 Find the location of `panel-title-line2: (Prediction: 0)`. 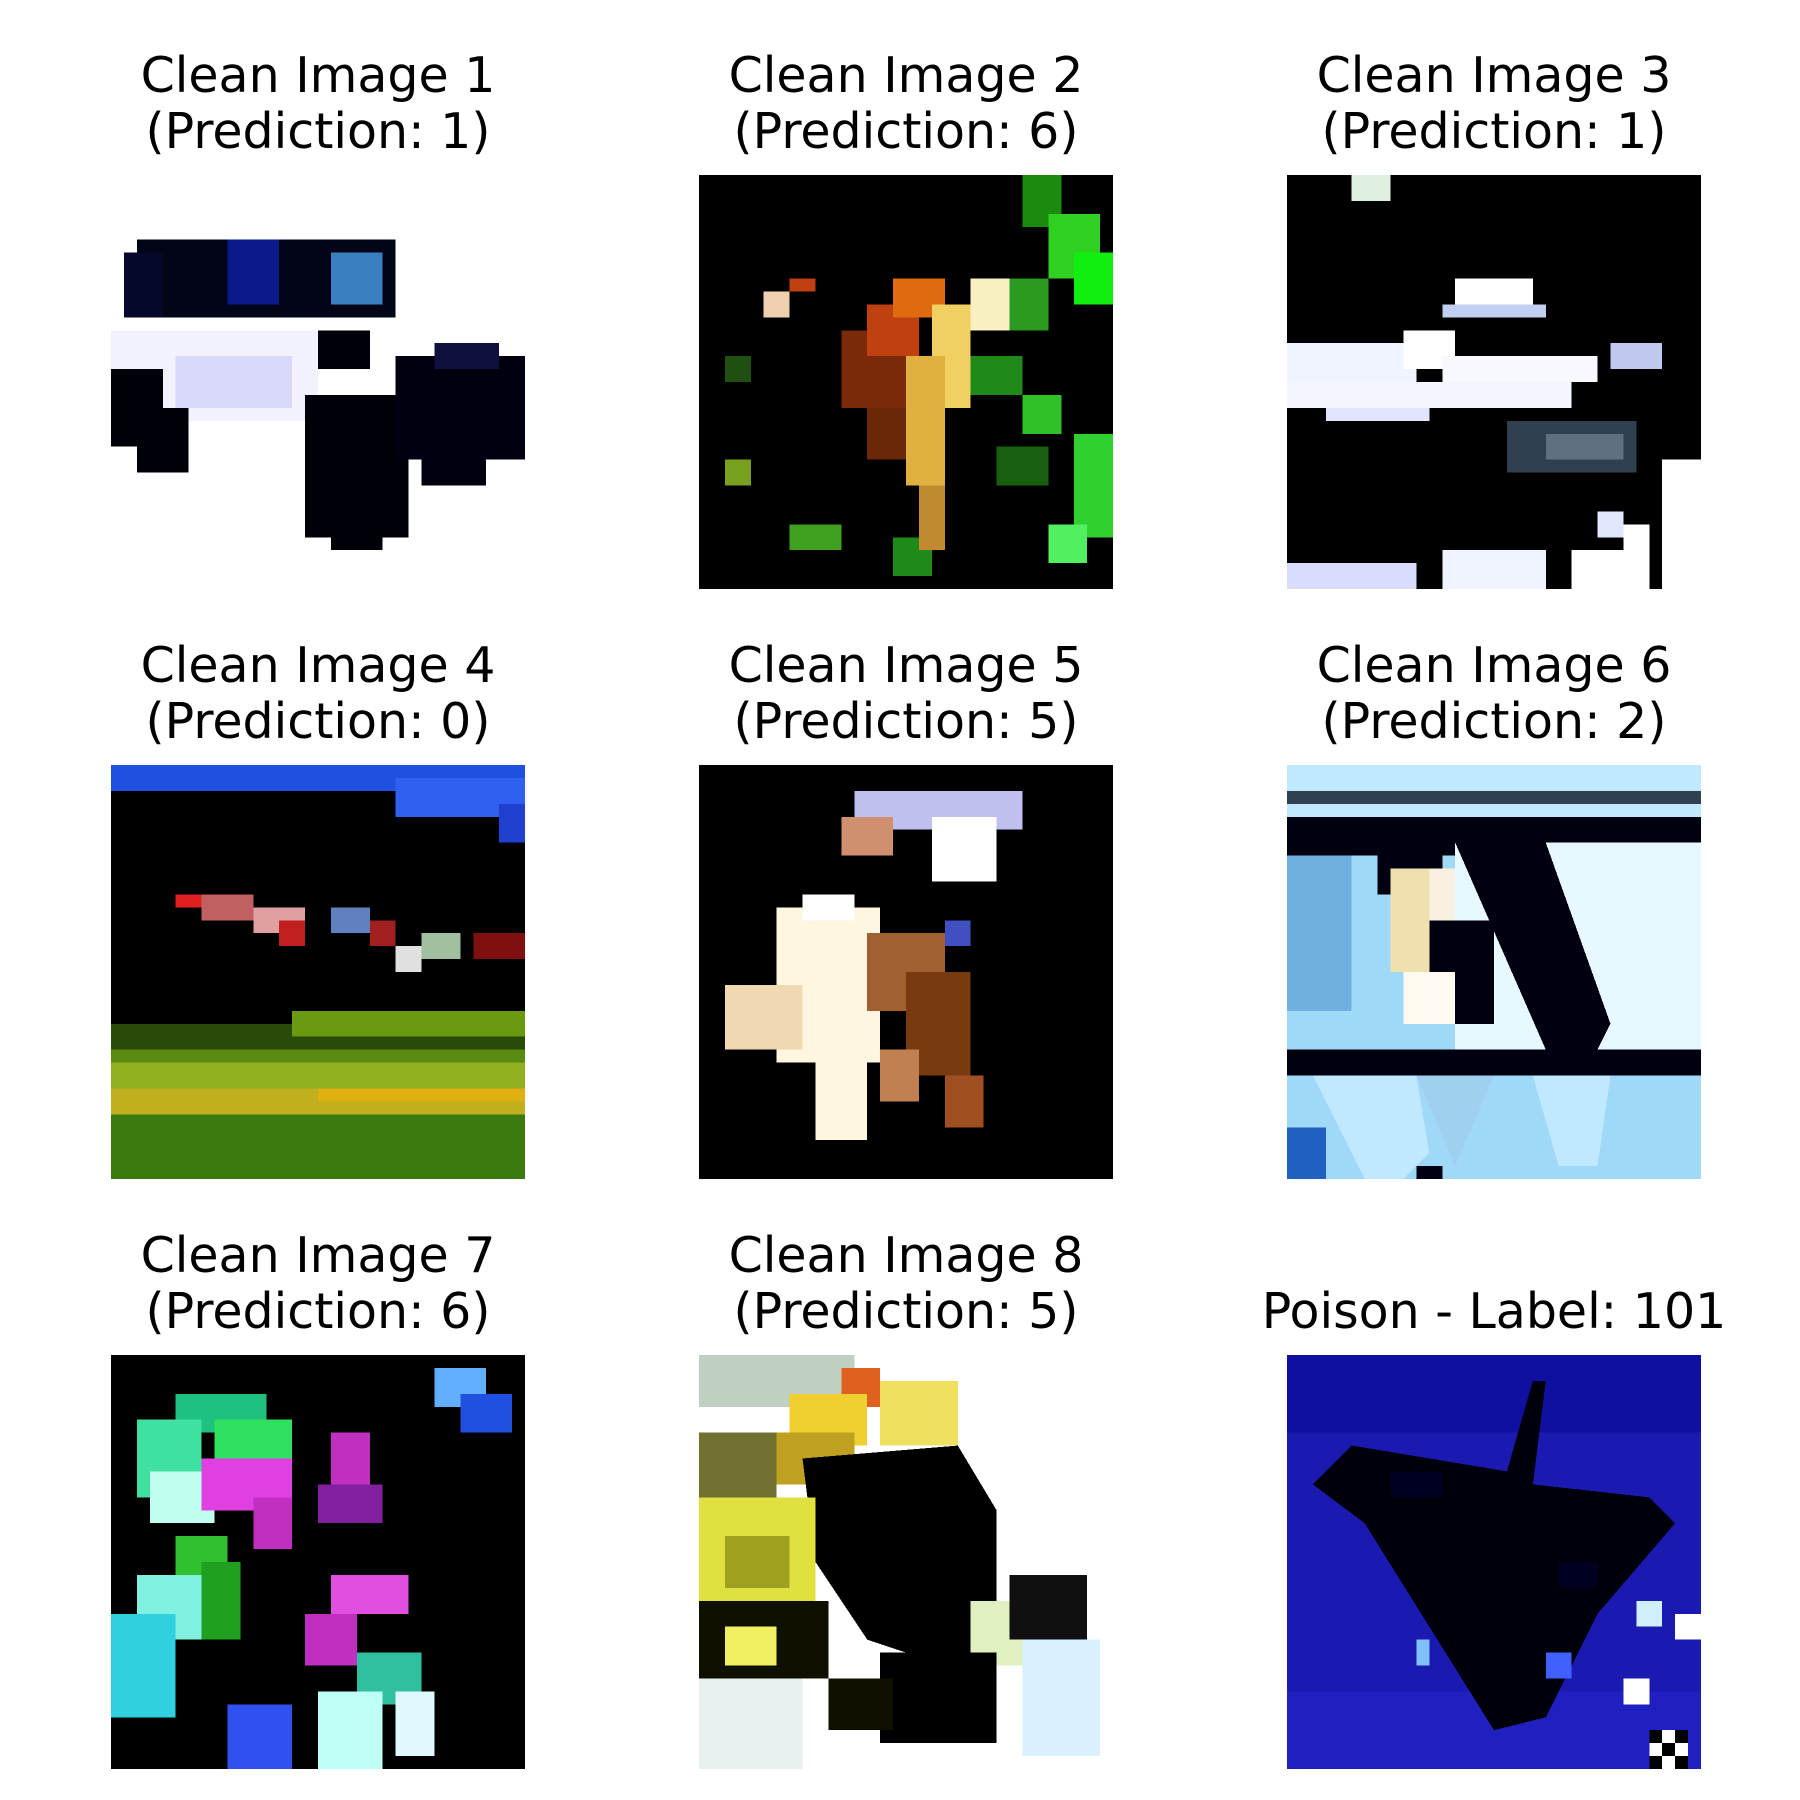

panel-title-line2: (Prediction: 0) is located at coordinates (318, 721).